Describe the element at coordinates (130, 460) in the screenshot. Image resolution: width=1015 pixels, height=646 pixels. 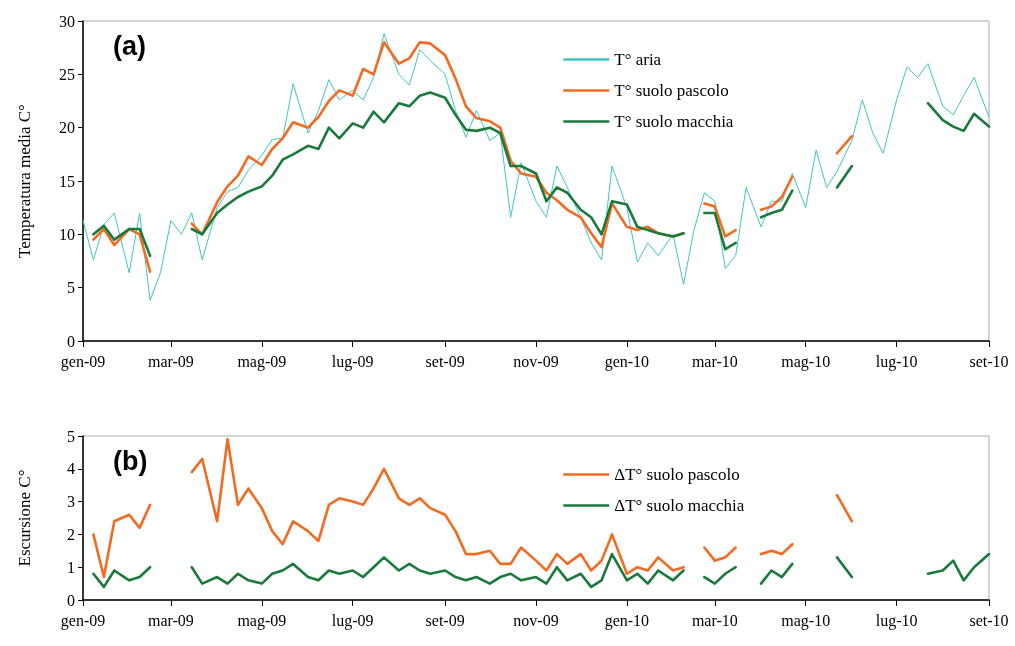
I see `chart-title: (b)` at that location.